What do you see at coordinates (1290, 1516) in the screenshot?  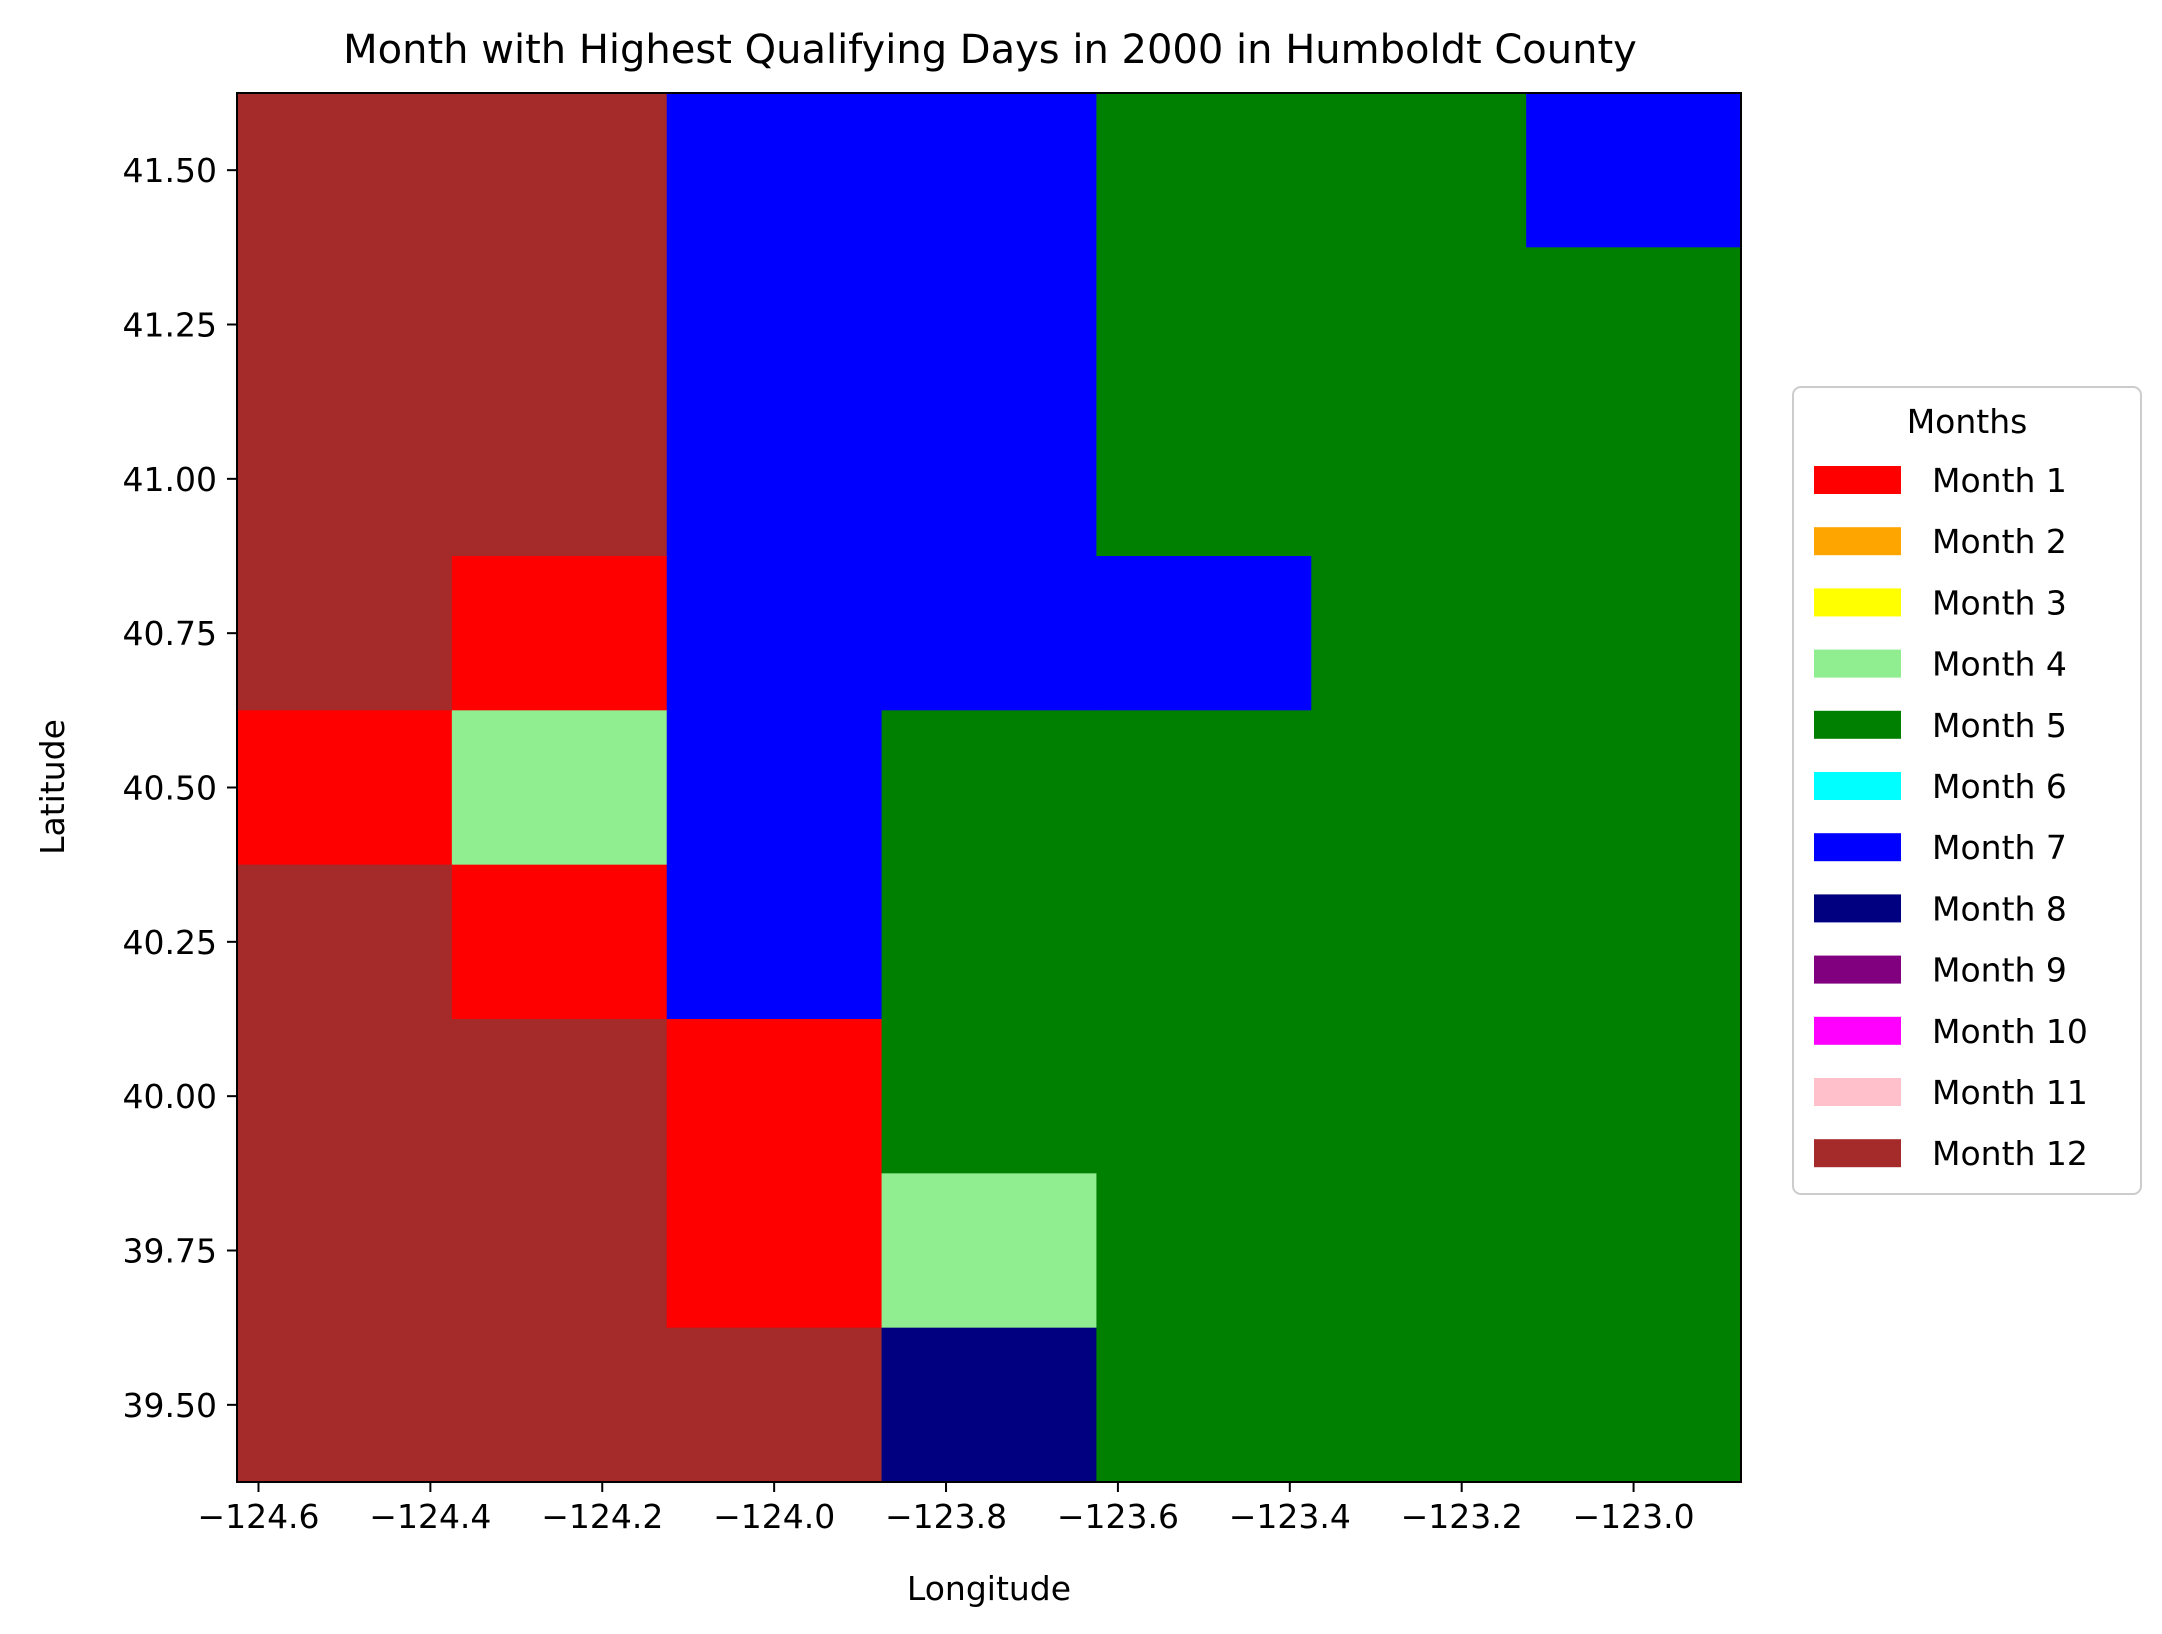 I see `x-tick-label: −123.4` at bounding box center [1290, 1516].